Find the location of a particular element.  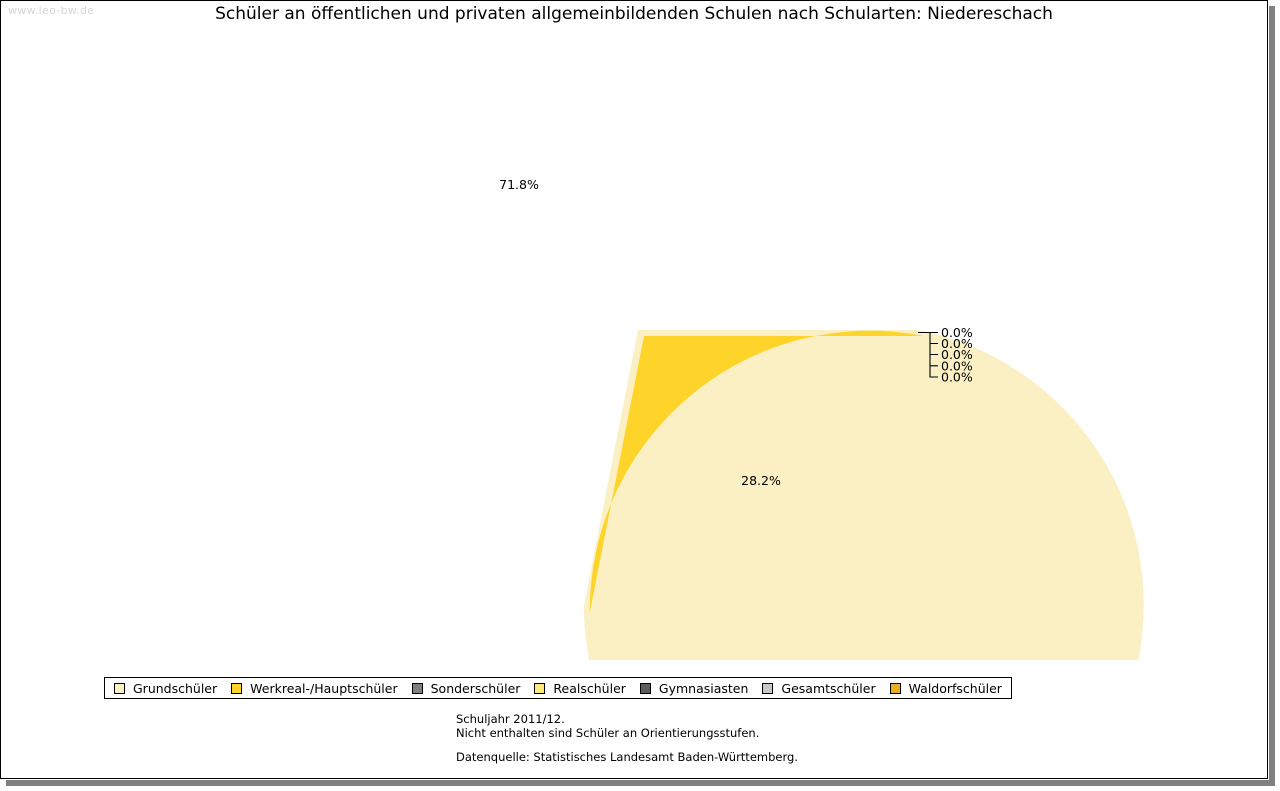

legend-item-sonderschueler: Sonderschüler is located at coordinates (466, 688).